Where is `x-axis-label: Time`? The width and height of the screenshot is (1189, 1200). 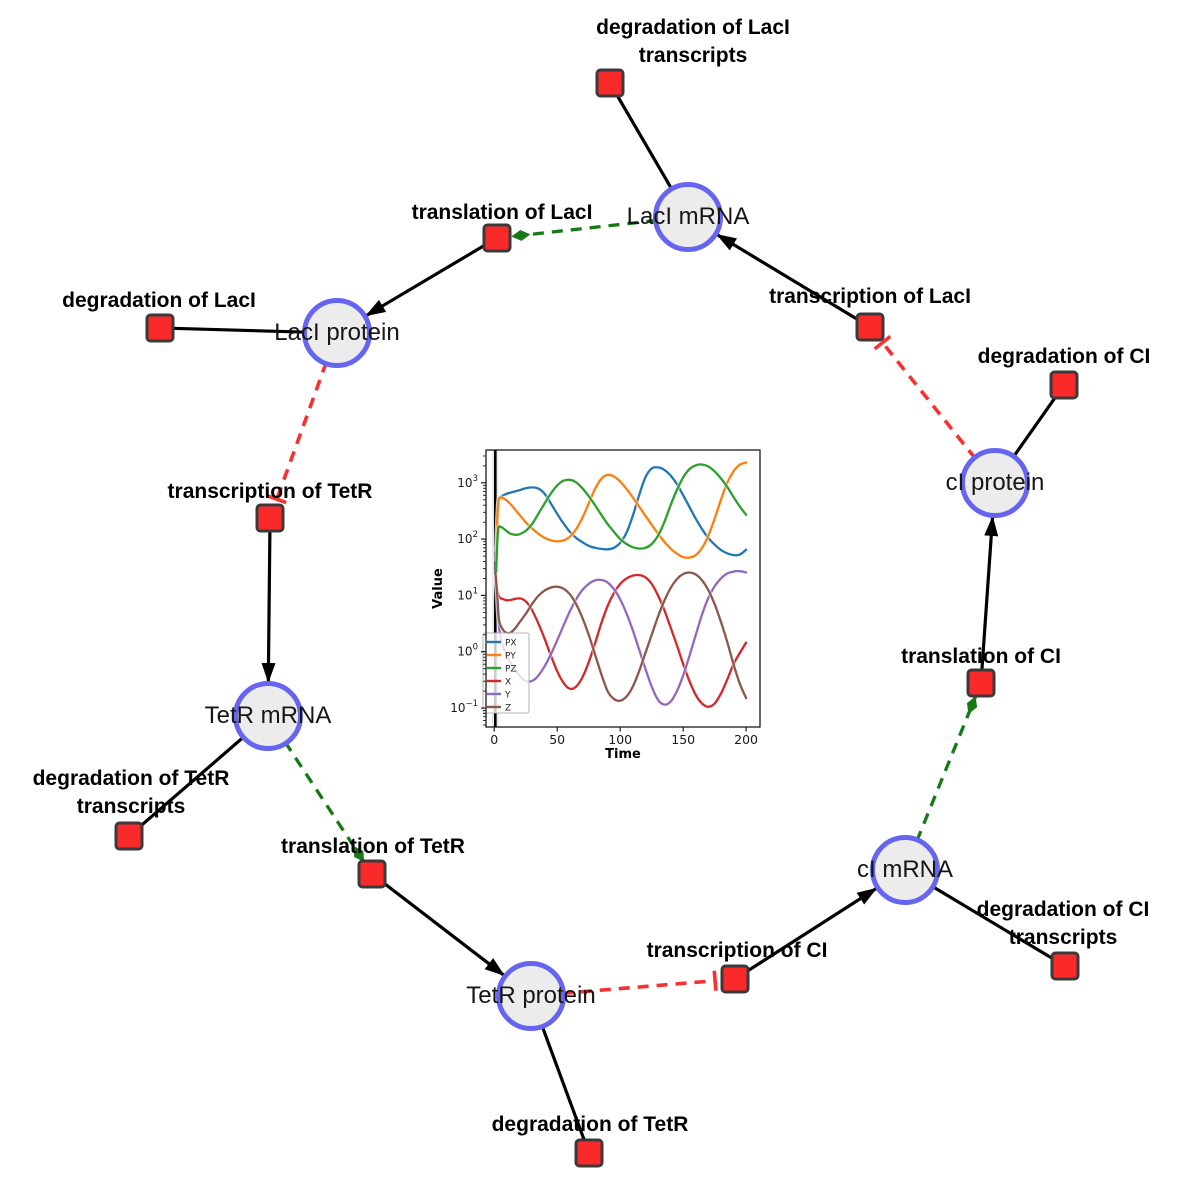
x-axis-label: Time is located at coordinates (623, 754).